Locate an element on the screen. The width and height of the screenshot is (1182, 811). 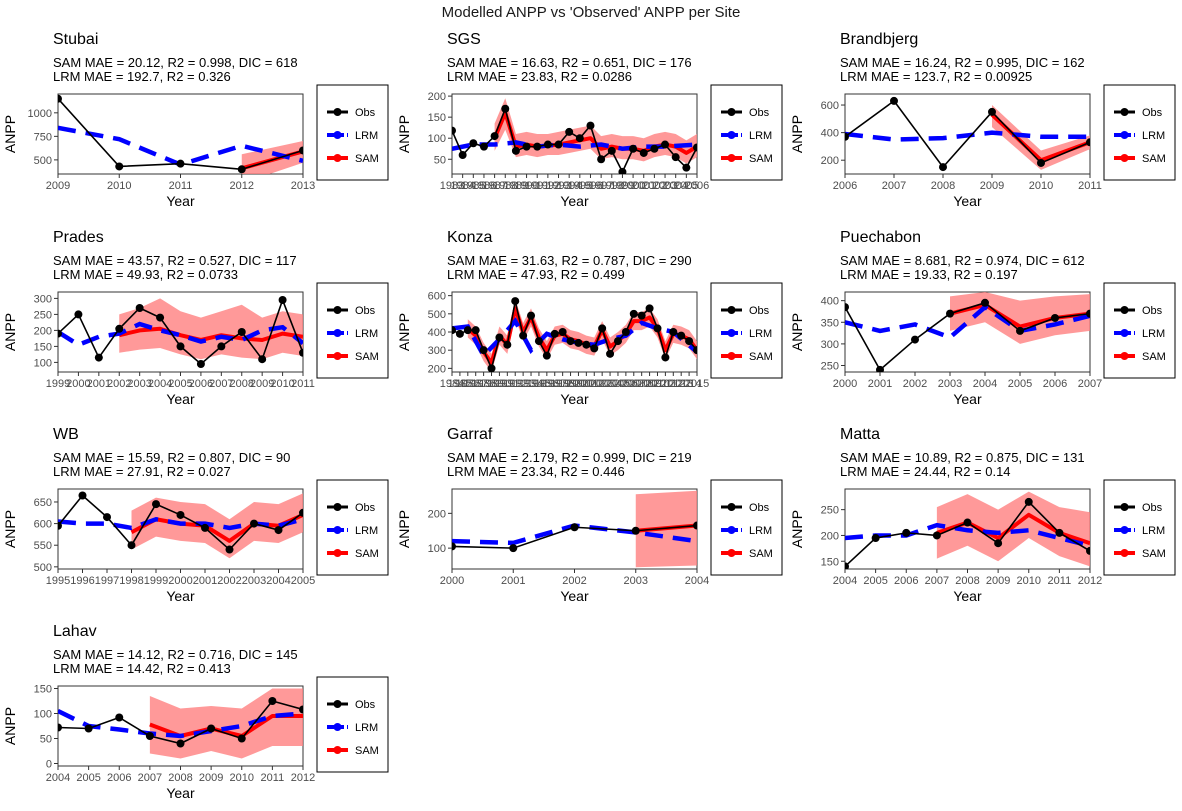
x-tick-label: 1994 is located at coordinates (531, 384).